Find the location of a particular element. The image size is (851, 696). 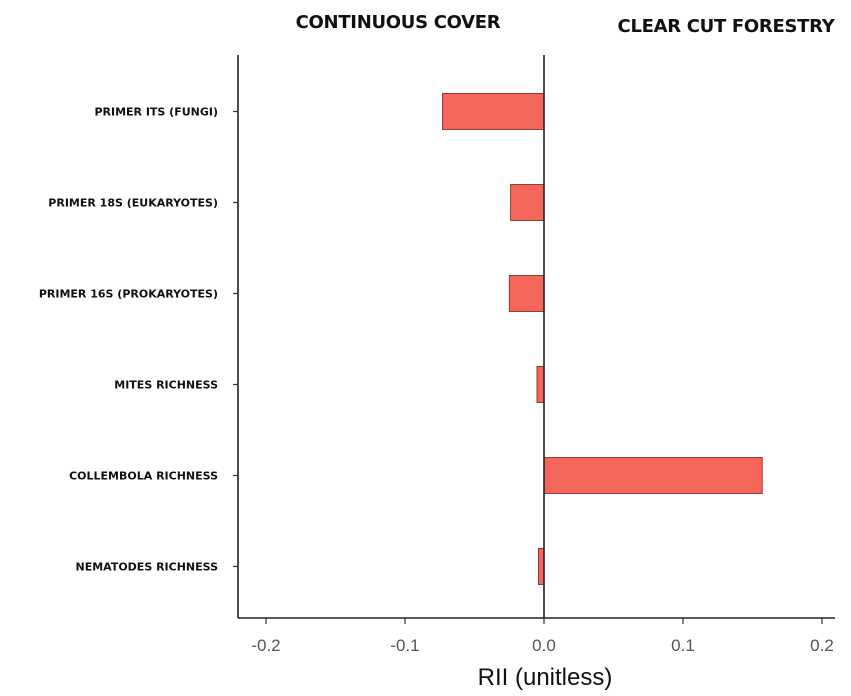

category-label-5: NEMATODES RICHNESS is located at coordinates (147, 567).